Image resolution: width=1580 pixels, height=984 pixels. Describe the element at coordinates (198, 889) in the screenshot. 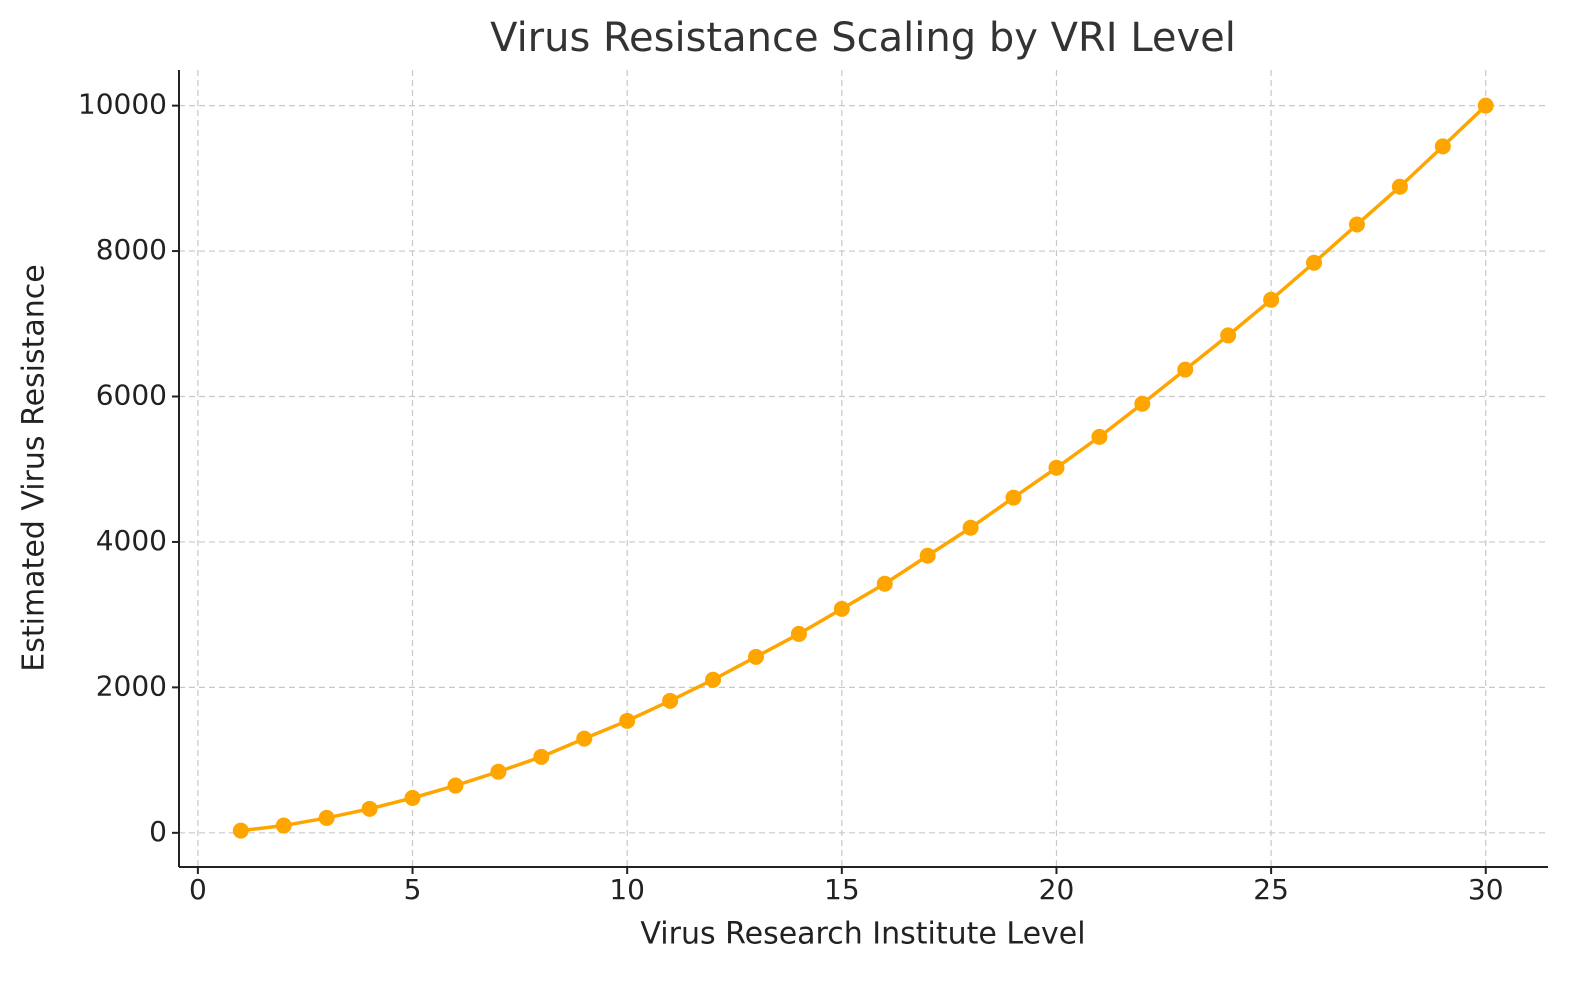

I see `x-tick-label: 0` at that location.